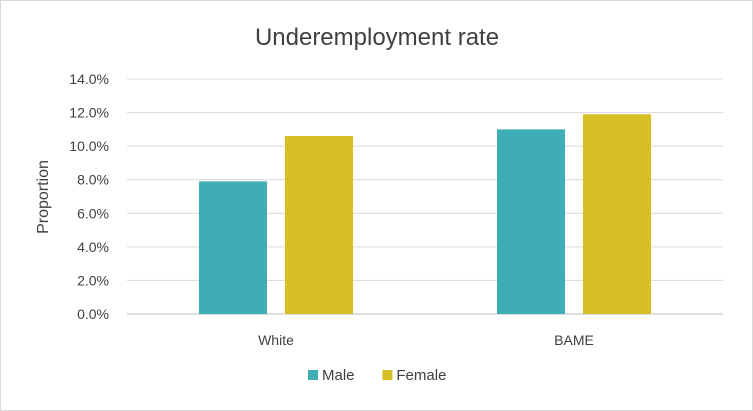 The image size is (753, 411). Describe the element at coordinates (313, 375) in the screenshot. I see `legend-swatch-male` at that location.